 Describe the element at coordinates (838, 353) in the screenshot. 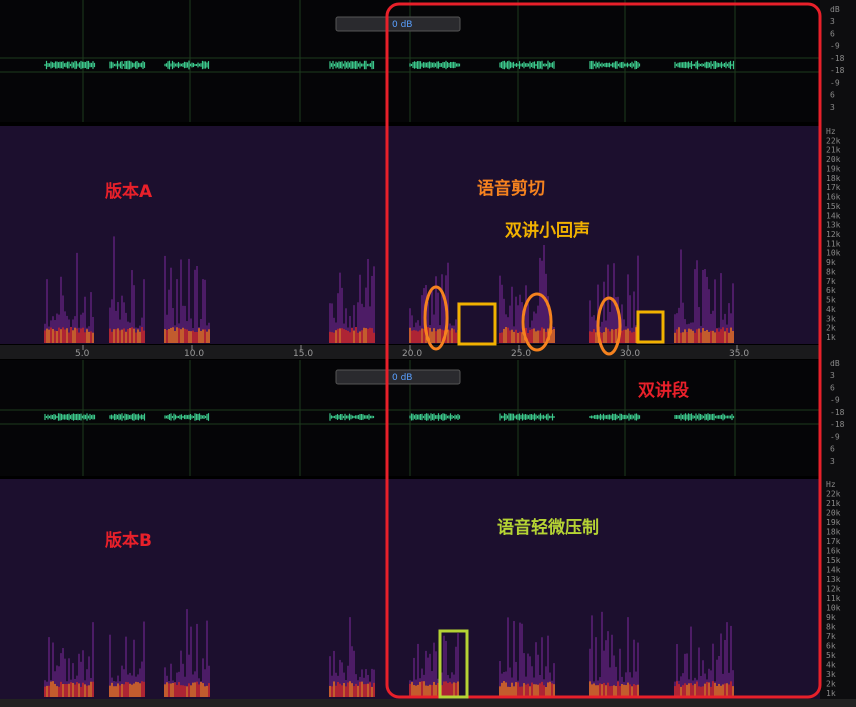

I see `scale-column` at that location.